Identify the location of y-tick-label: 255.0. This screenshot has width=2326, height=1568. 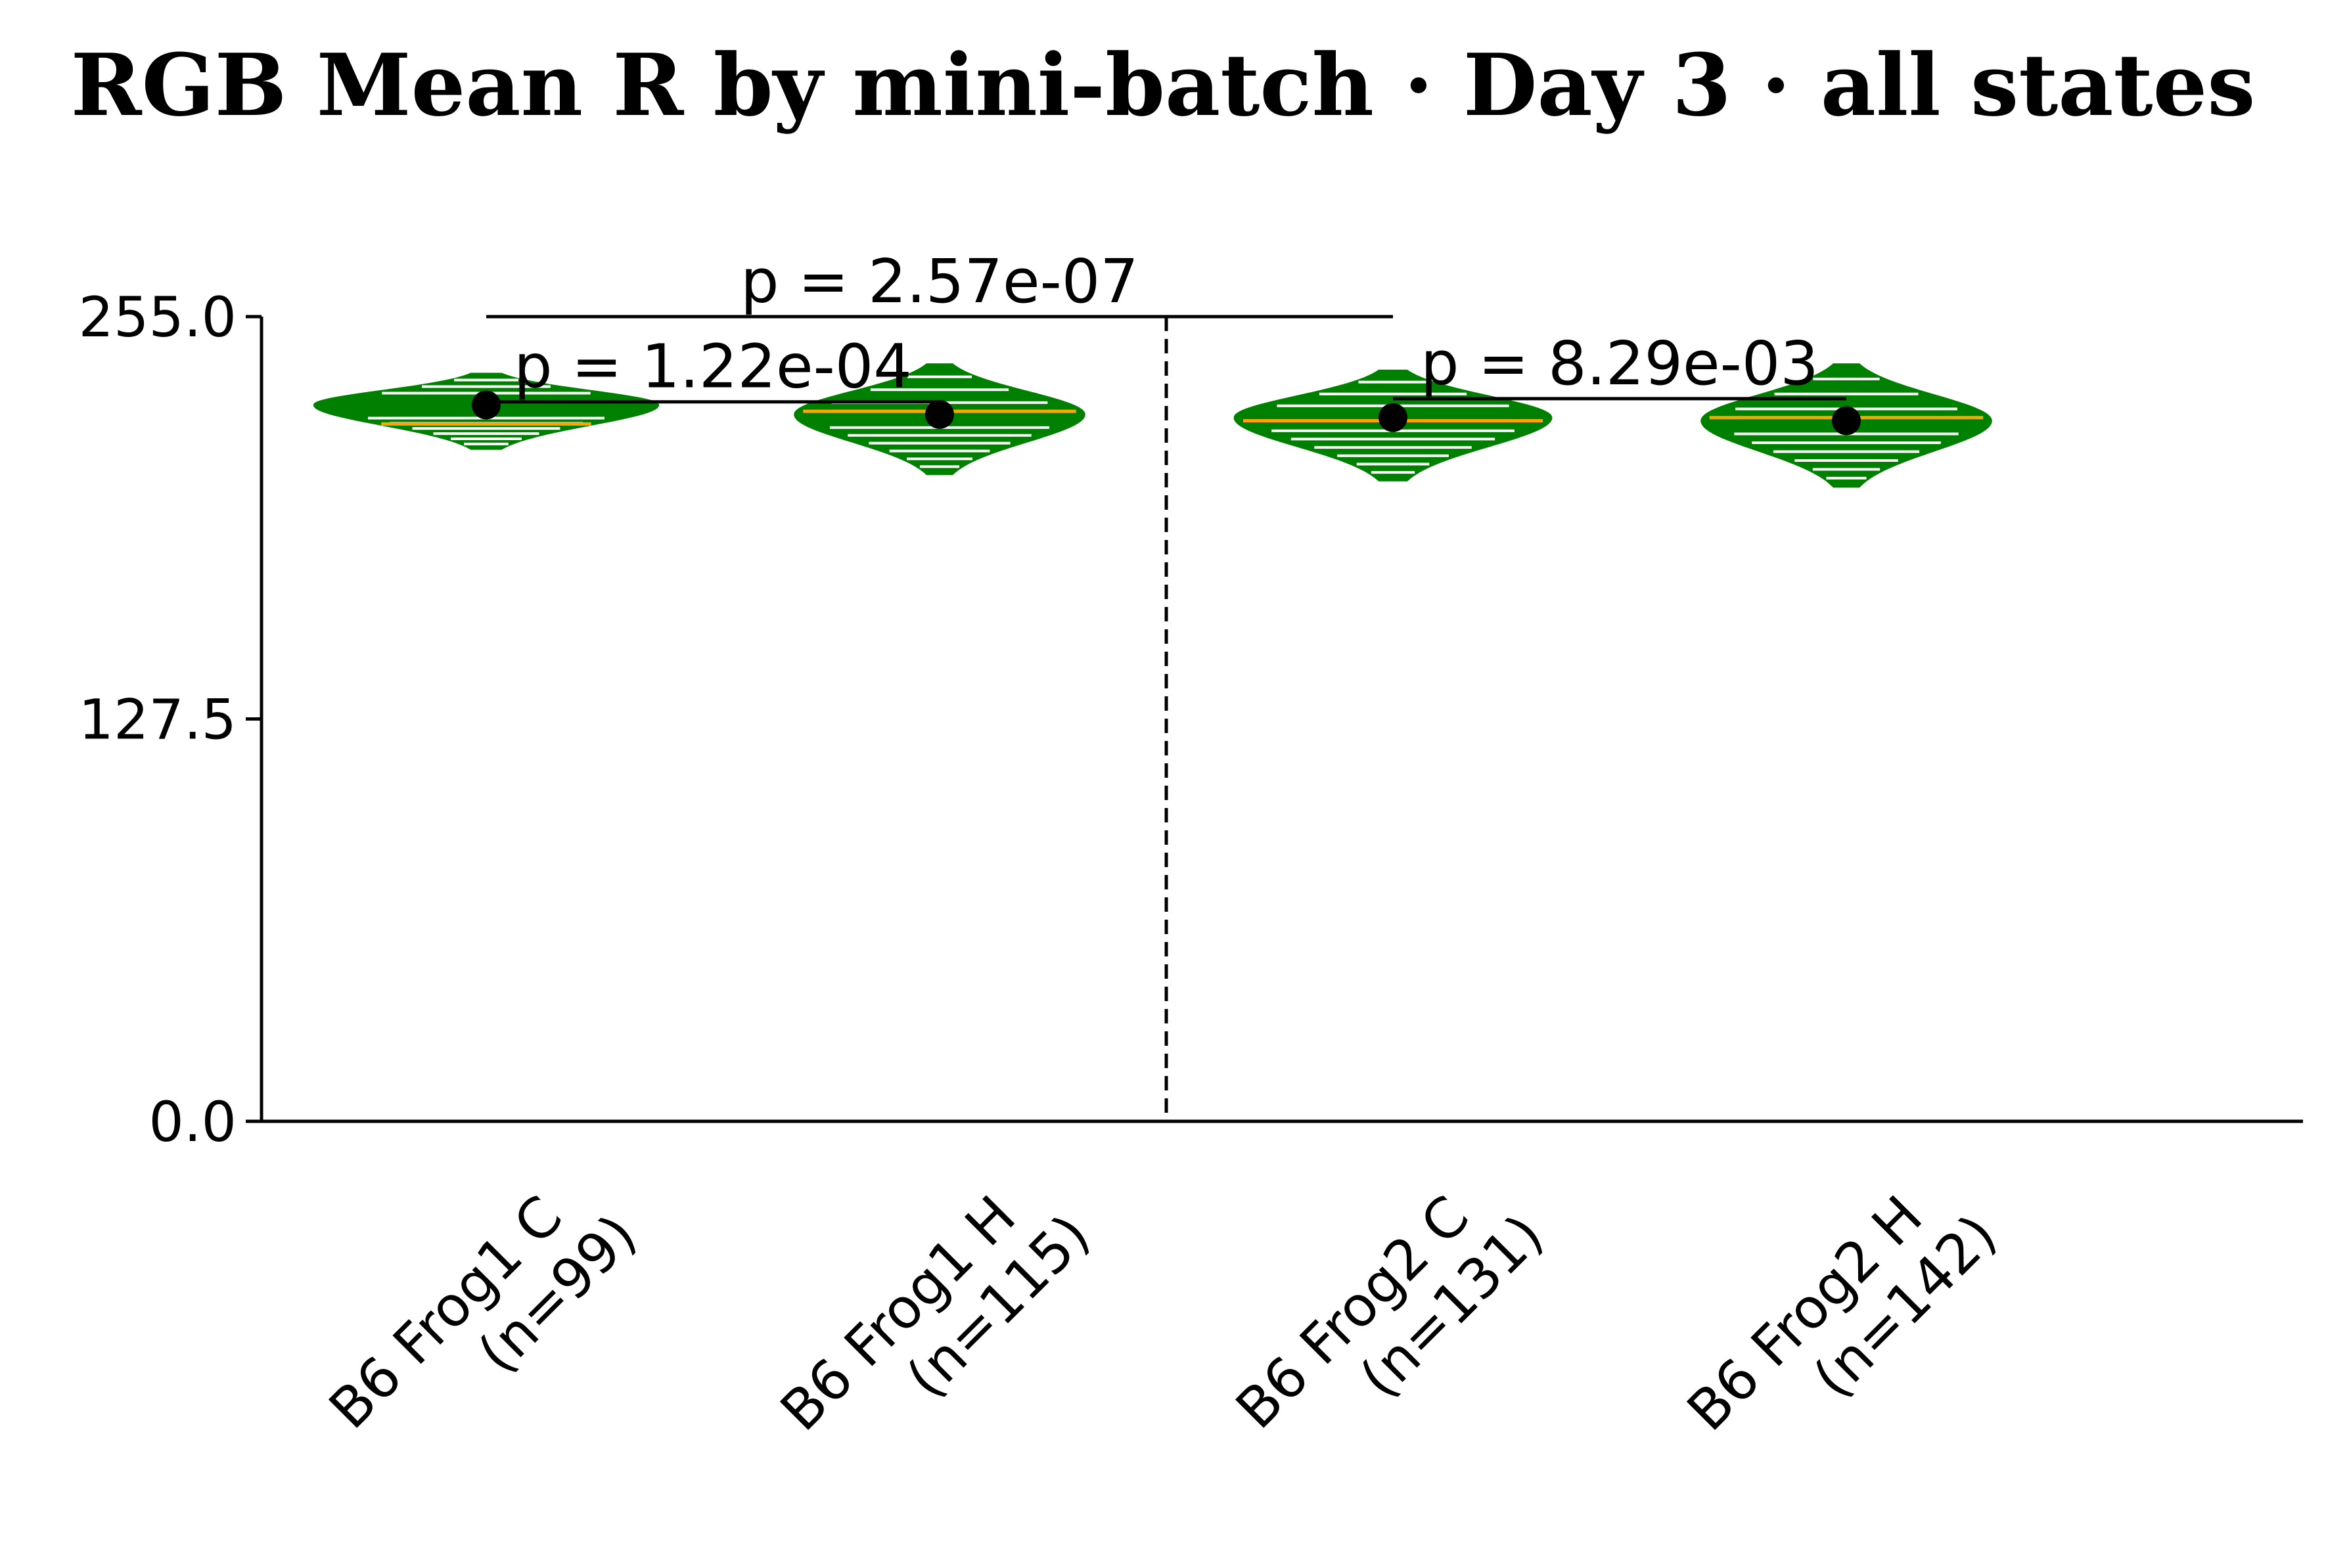
(158, 317).